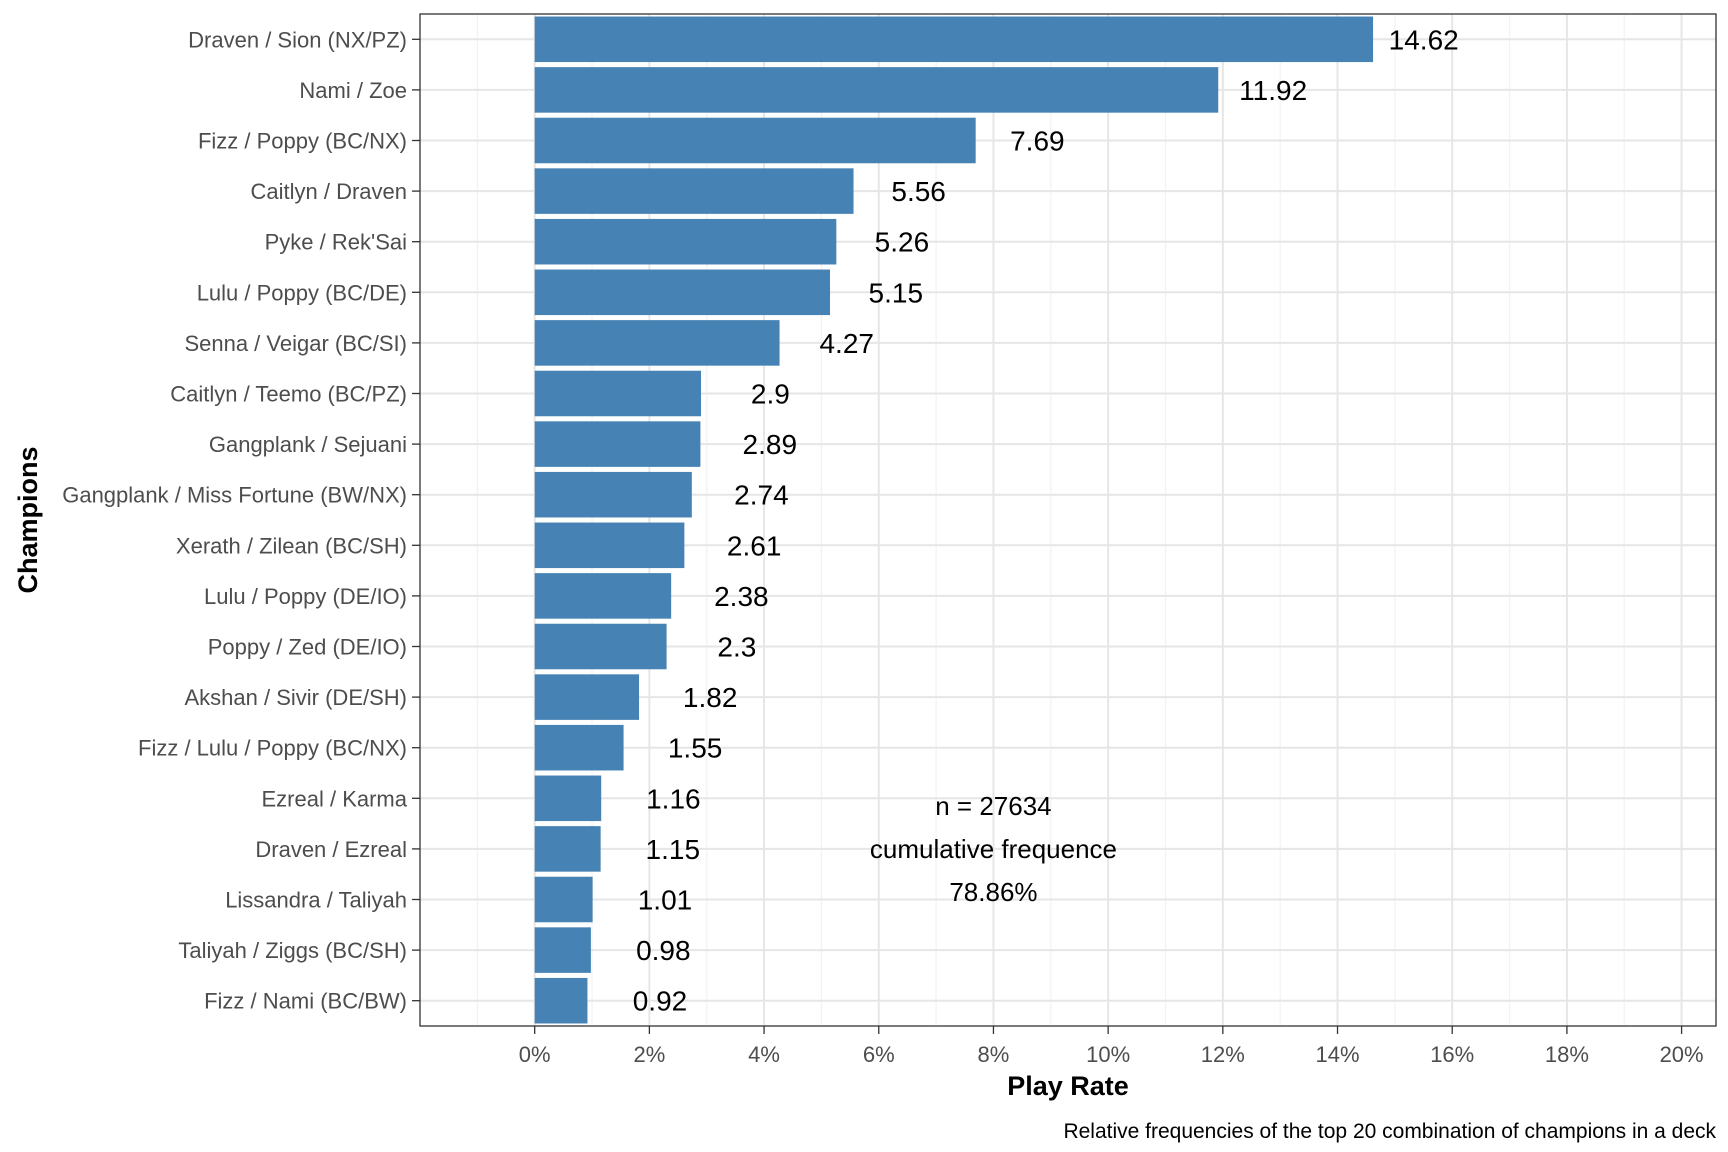 The width and height of the screenshot is (1728, 1152). I want to click on x-tick-label: 8%, so click(994, 1054).